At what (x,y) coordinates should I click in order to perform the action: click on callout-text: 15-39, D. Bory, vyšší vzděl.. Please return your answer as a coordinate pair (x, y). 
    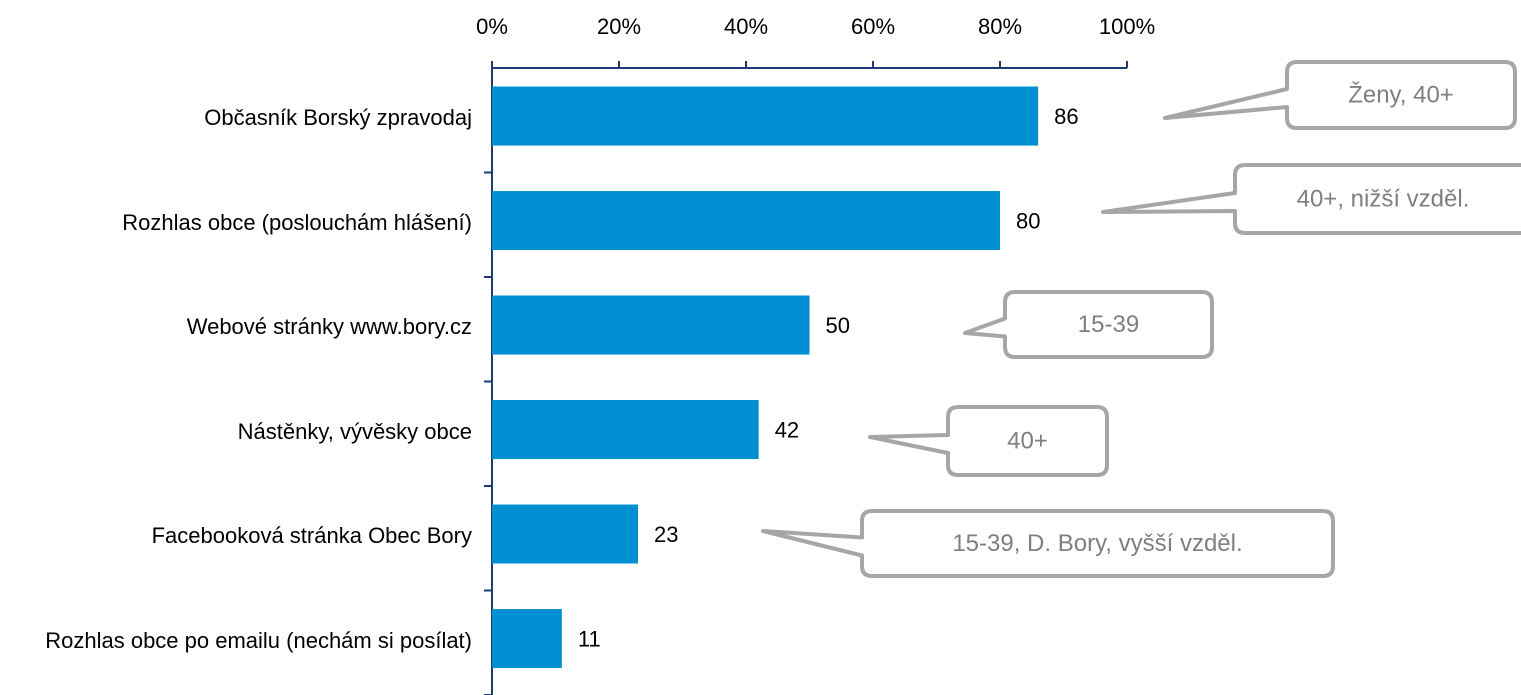
    Looking at the image, I should click on (1097, 543).